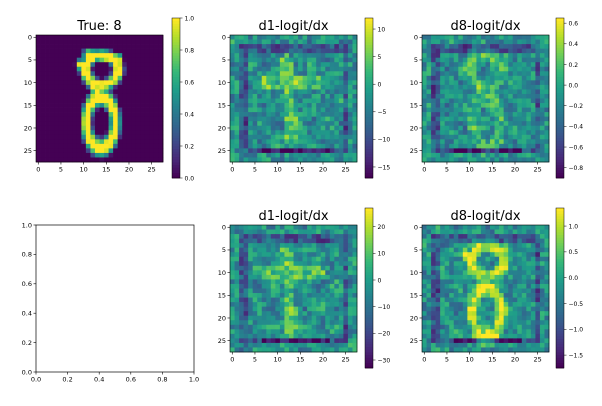 The height and width of the screenshot is (406, 602). Describe the element at coordinates (224, 228) in the screenshot. I see `y-tick-label: 0` at that location.